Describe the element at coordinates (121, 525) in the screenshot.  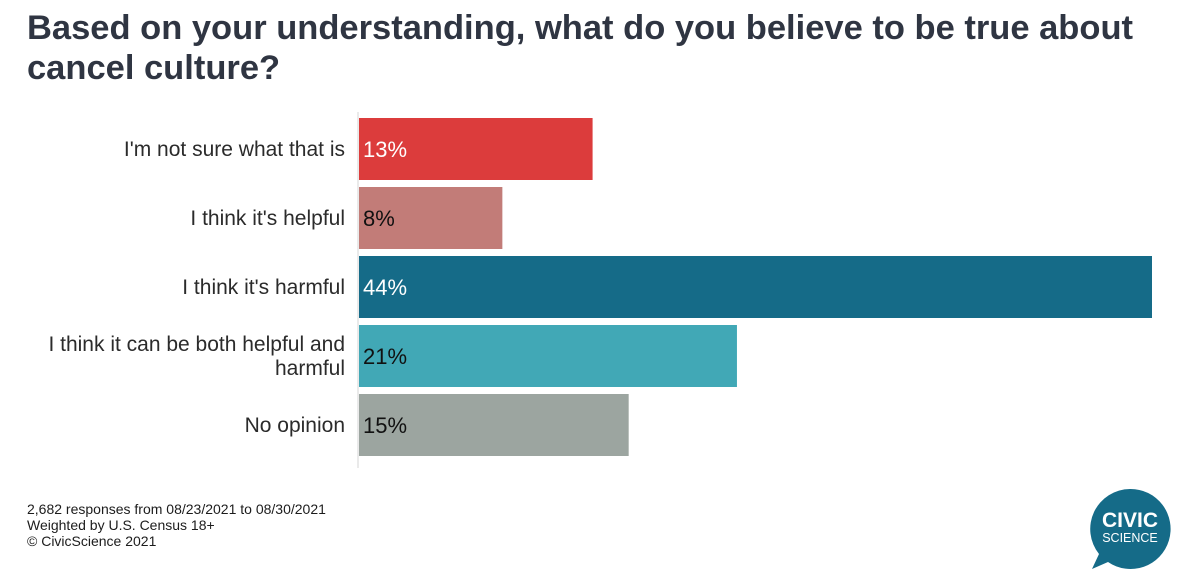
I see `footer-weighting: Weighted by U.S. Census 18+` at that location.